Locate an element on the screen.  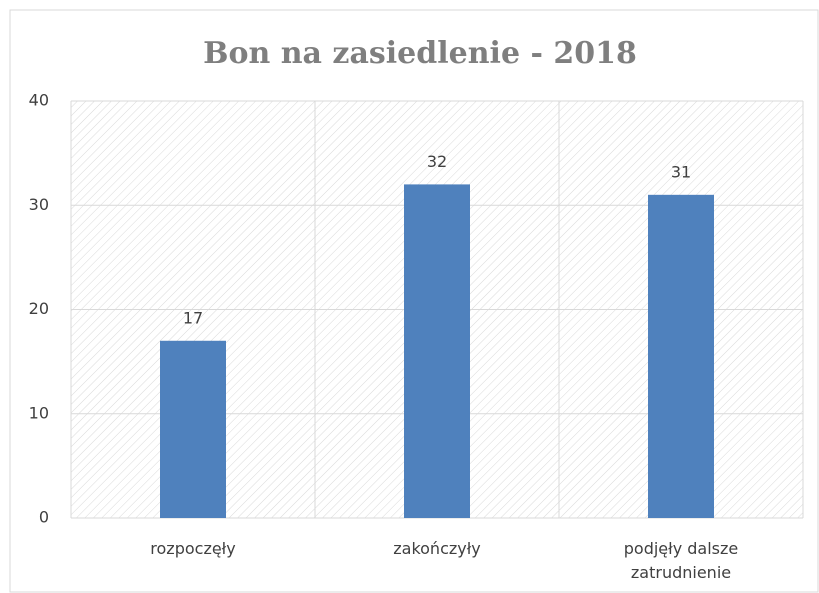
y-tick-label: 20 is located at coordinates (39, 308).